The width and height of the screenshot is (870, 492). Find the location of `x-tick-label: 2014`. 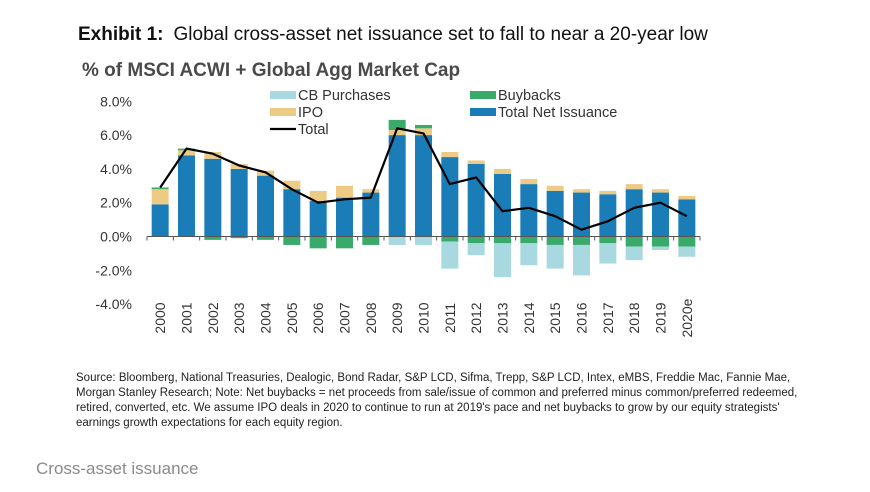

x-tick-label: 2014 is located at coordinates (529, 317).